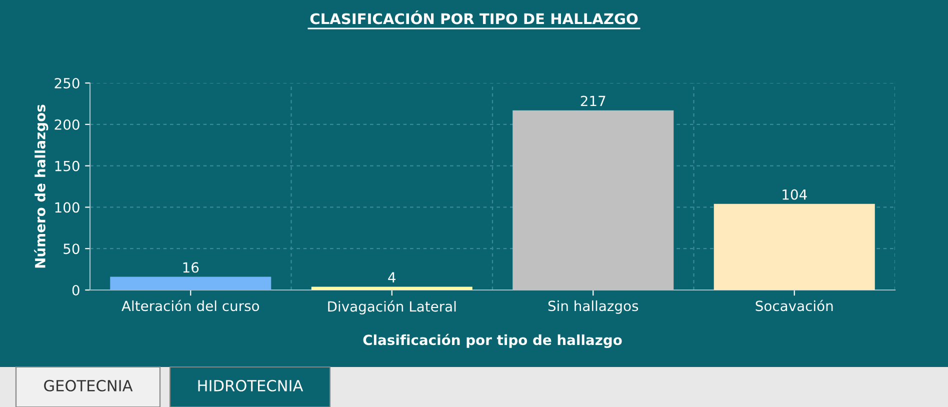 This screenshot has height=407, width=948. Describe the element at coordinates (72, 249) in the screenshot. I see `y-tick-label: 50` at that location.